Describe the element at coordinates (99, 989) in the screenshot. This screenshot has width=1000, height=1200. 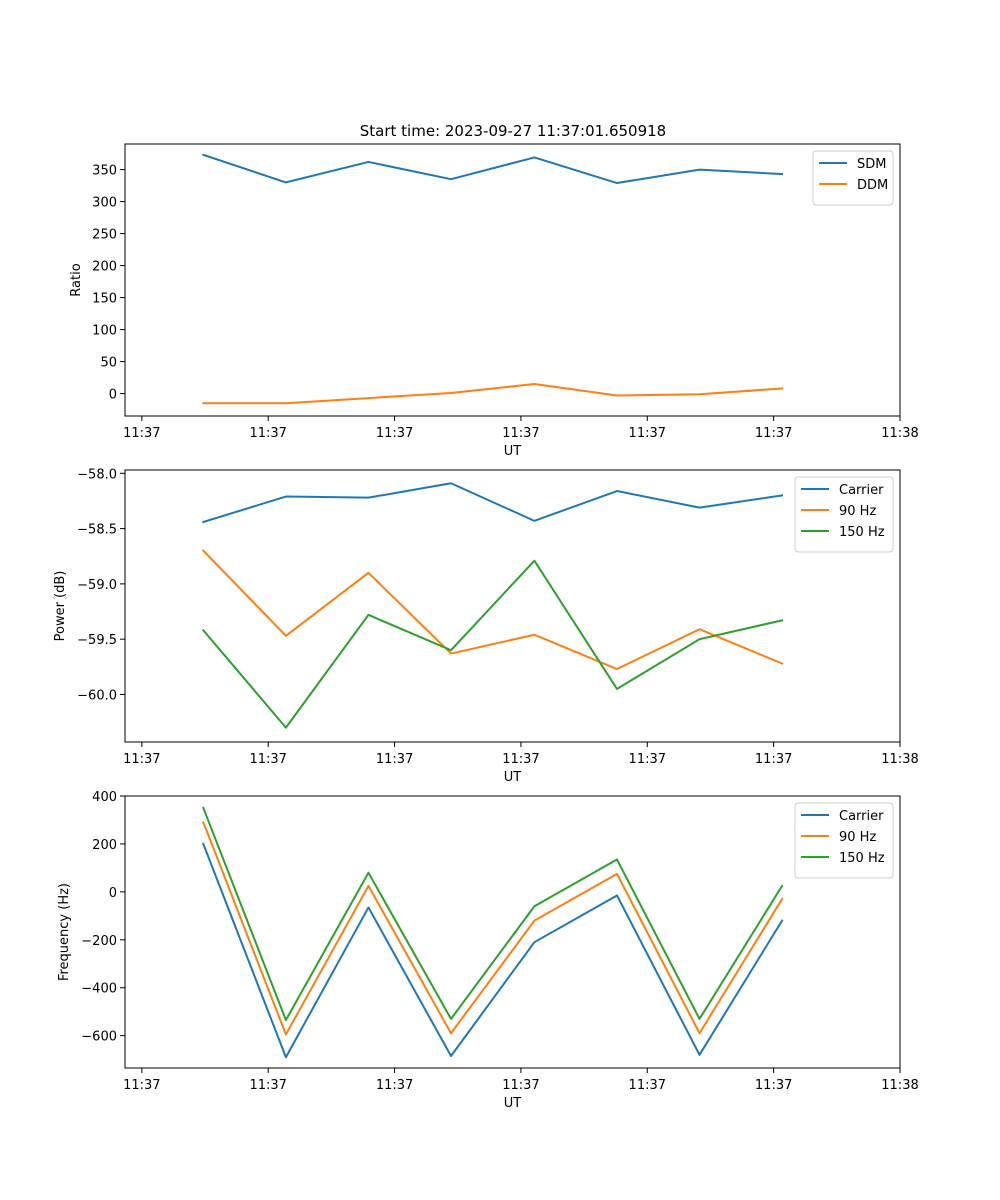
I see `y-tick-label: −400` at that location.